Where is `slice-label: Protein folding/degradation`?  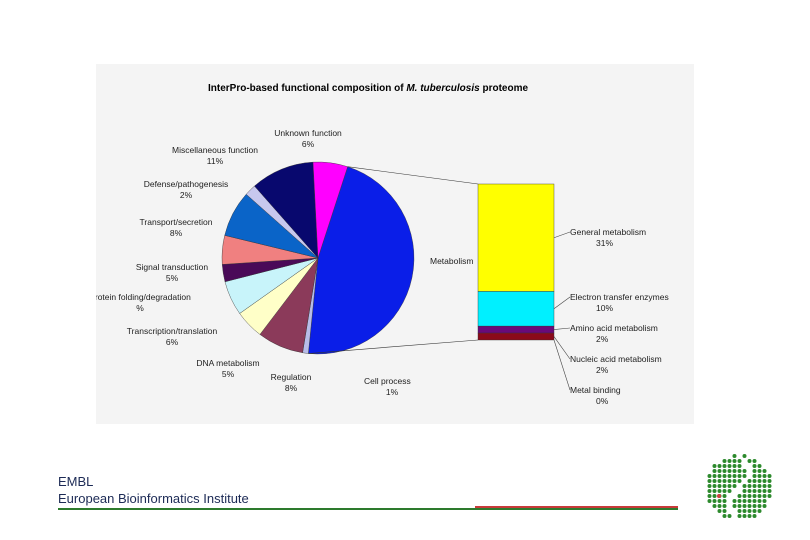
slice-label: Protein folding/degradation is located at coordinates (143, 297).